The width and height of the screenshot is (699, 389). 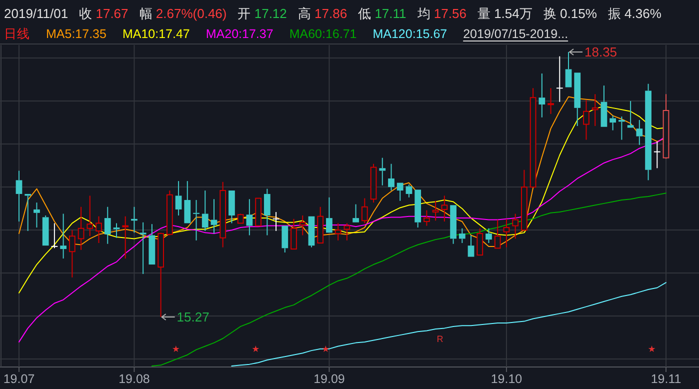 I want to click on header: 开 17.12, so click(x=262, y=13).